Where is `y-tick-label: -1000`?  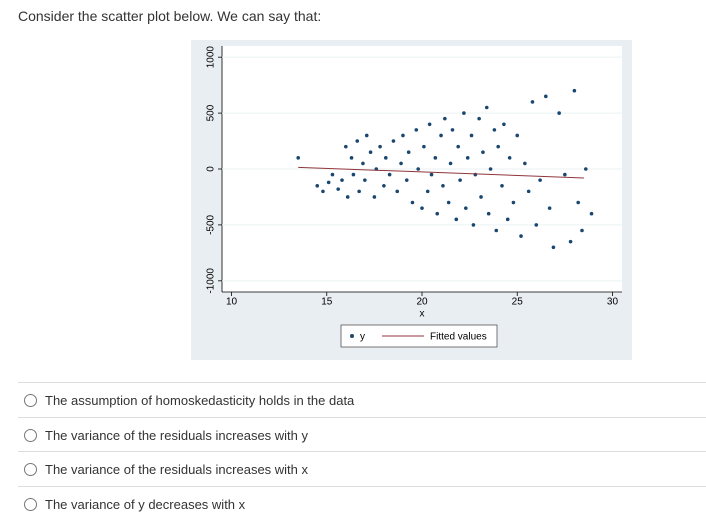
y-tick-label: -1000 is located at coordinates (211, 281).